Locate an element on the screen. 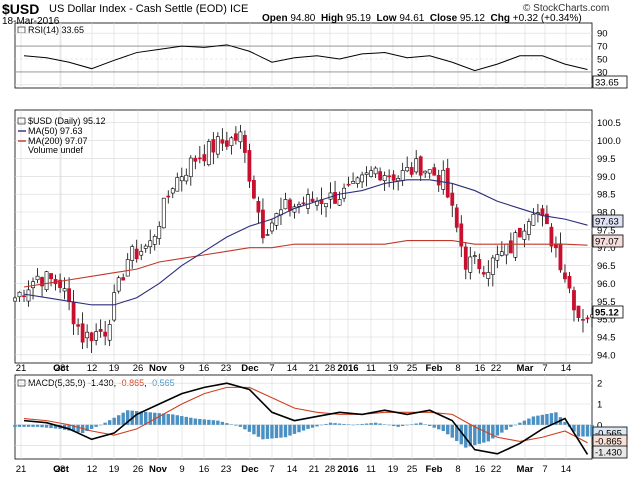 Image resolution: width=634 pixels, height=480 pixels. ma50-legend: MA(50) 97.63 is located at coordinates (55, 131).